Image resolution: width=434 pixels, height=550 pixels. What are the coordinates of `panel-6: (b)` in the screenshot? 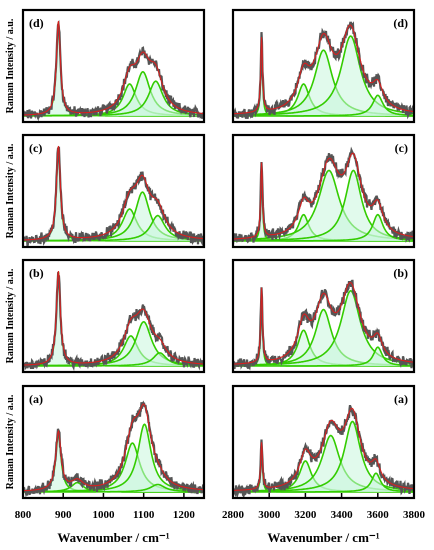 It's located at (323, 316).